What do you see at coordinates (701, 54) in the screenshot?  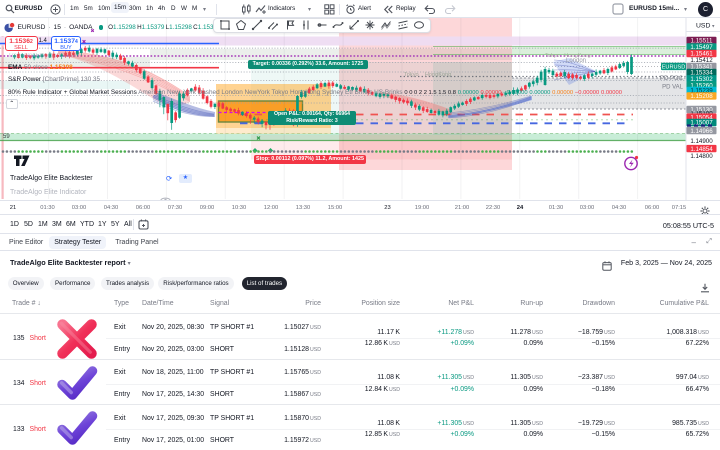 I see `svg-text: 1.15461` at bounding box center [701, 54].